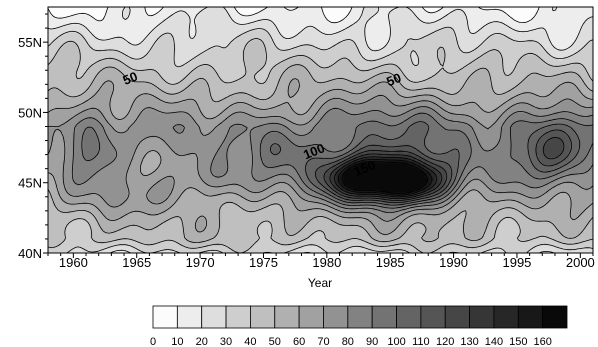 This screenshot has height=347, width=598. What do you see at coordinates (326, 262) in the screenshot?
I see `x-tick-label: 1980` at bounding box center [326, 262].